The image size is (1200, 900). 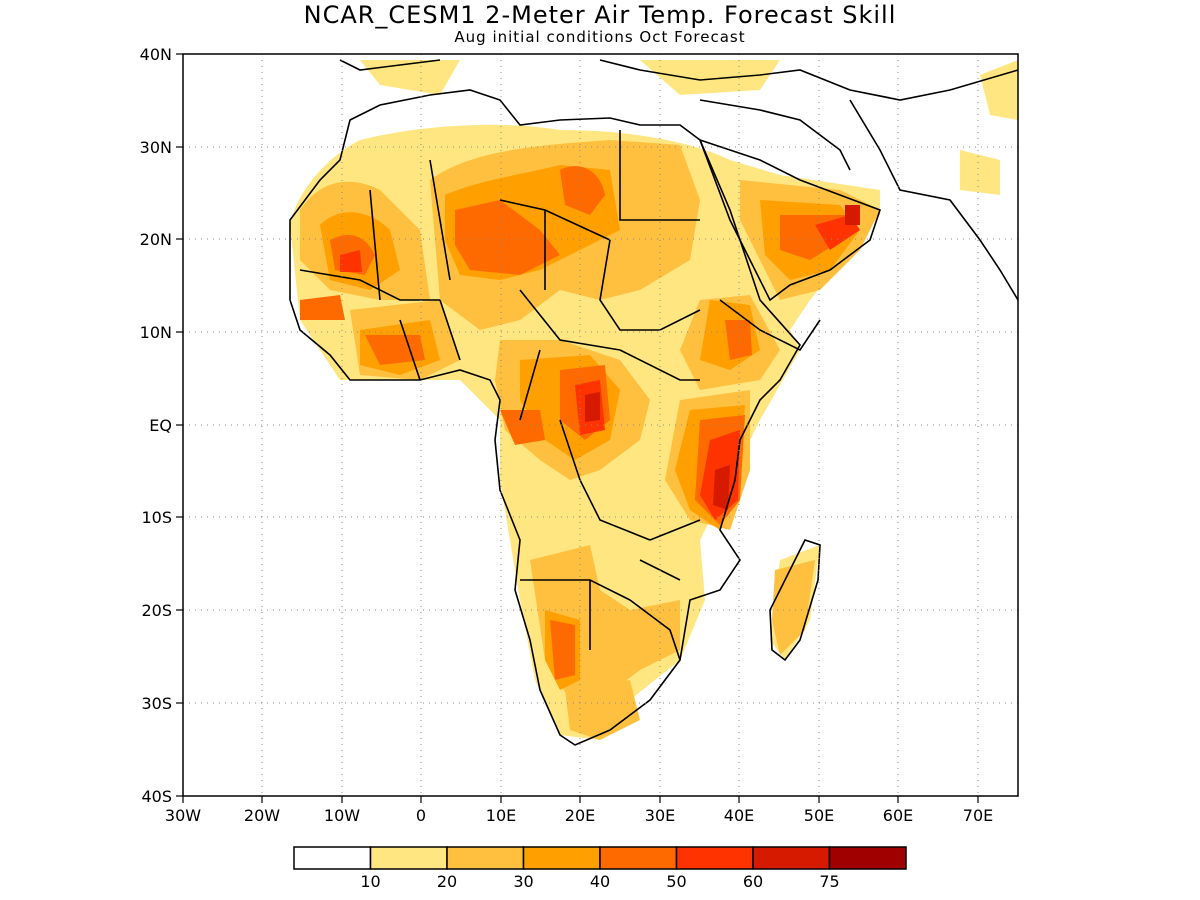 I want to click on color-bar-label: 30, so click(x=523, y=881).